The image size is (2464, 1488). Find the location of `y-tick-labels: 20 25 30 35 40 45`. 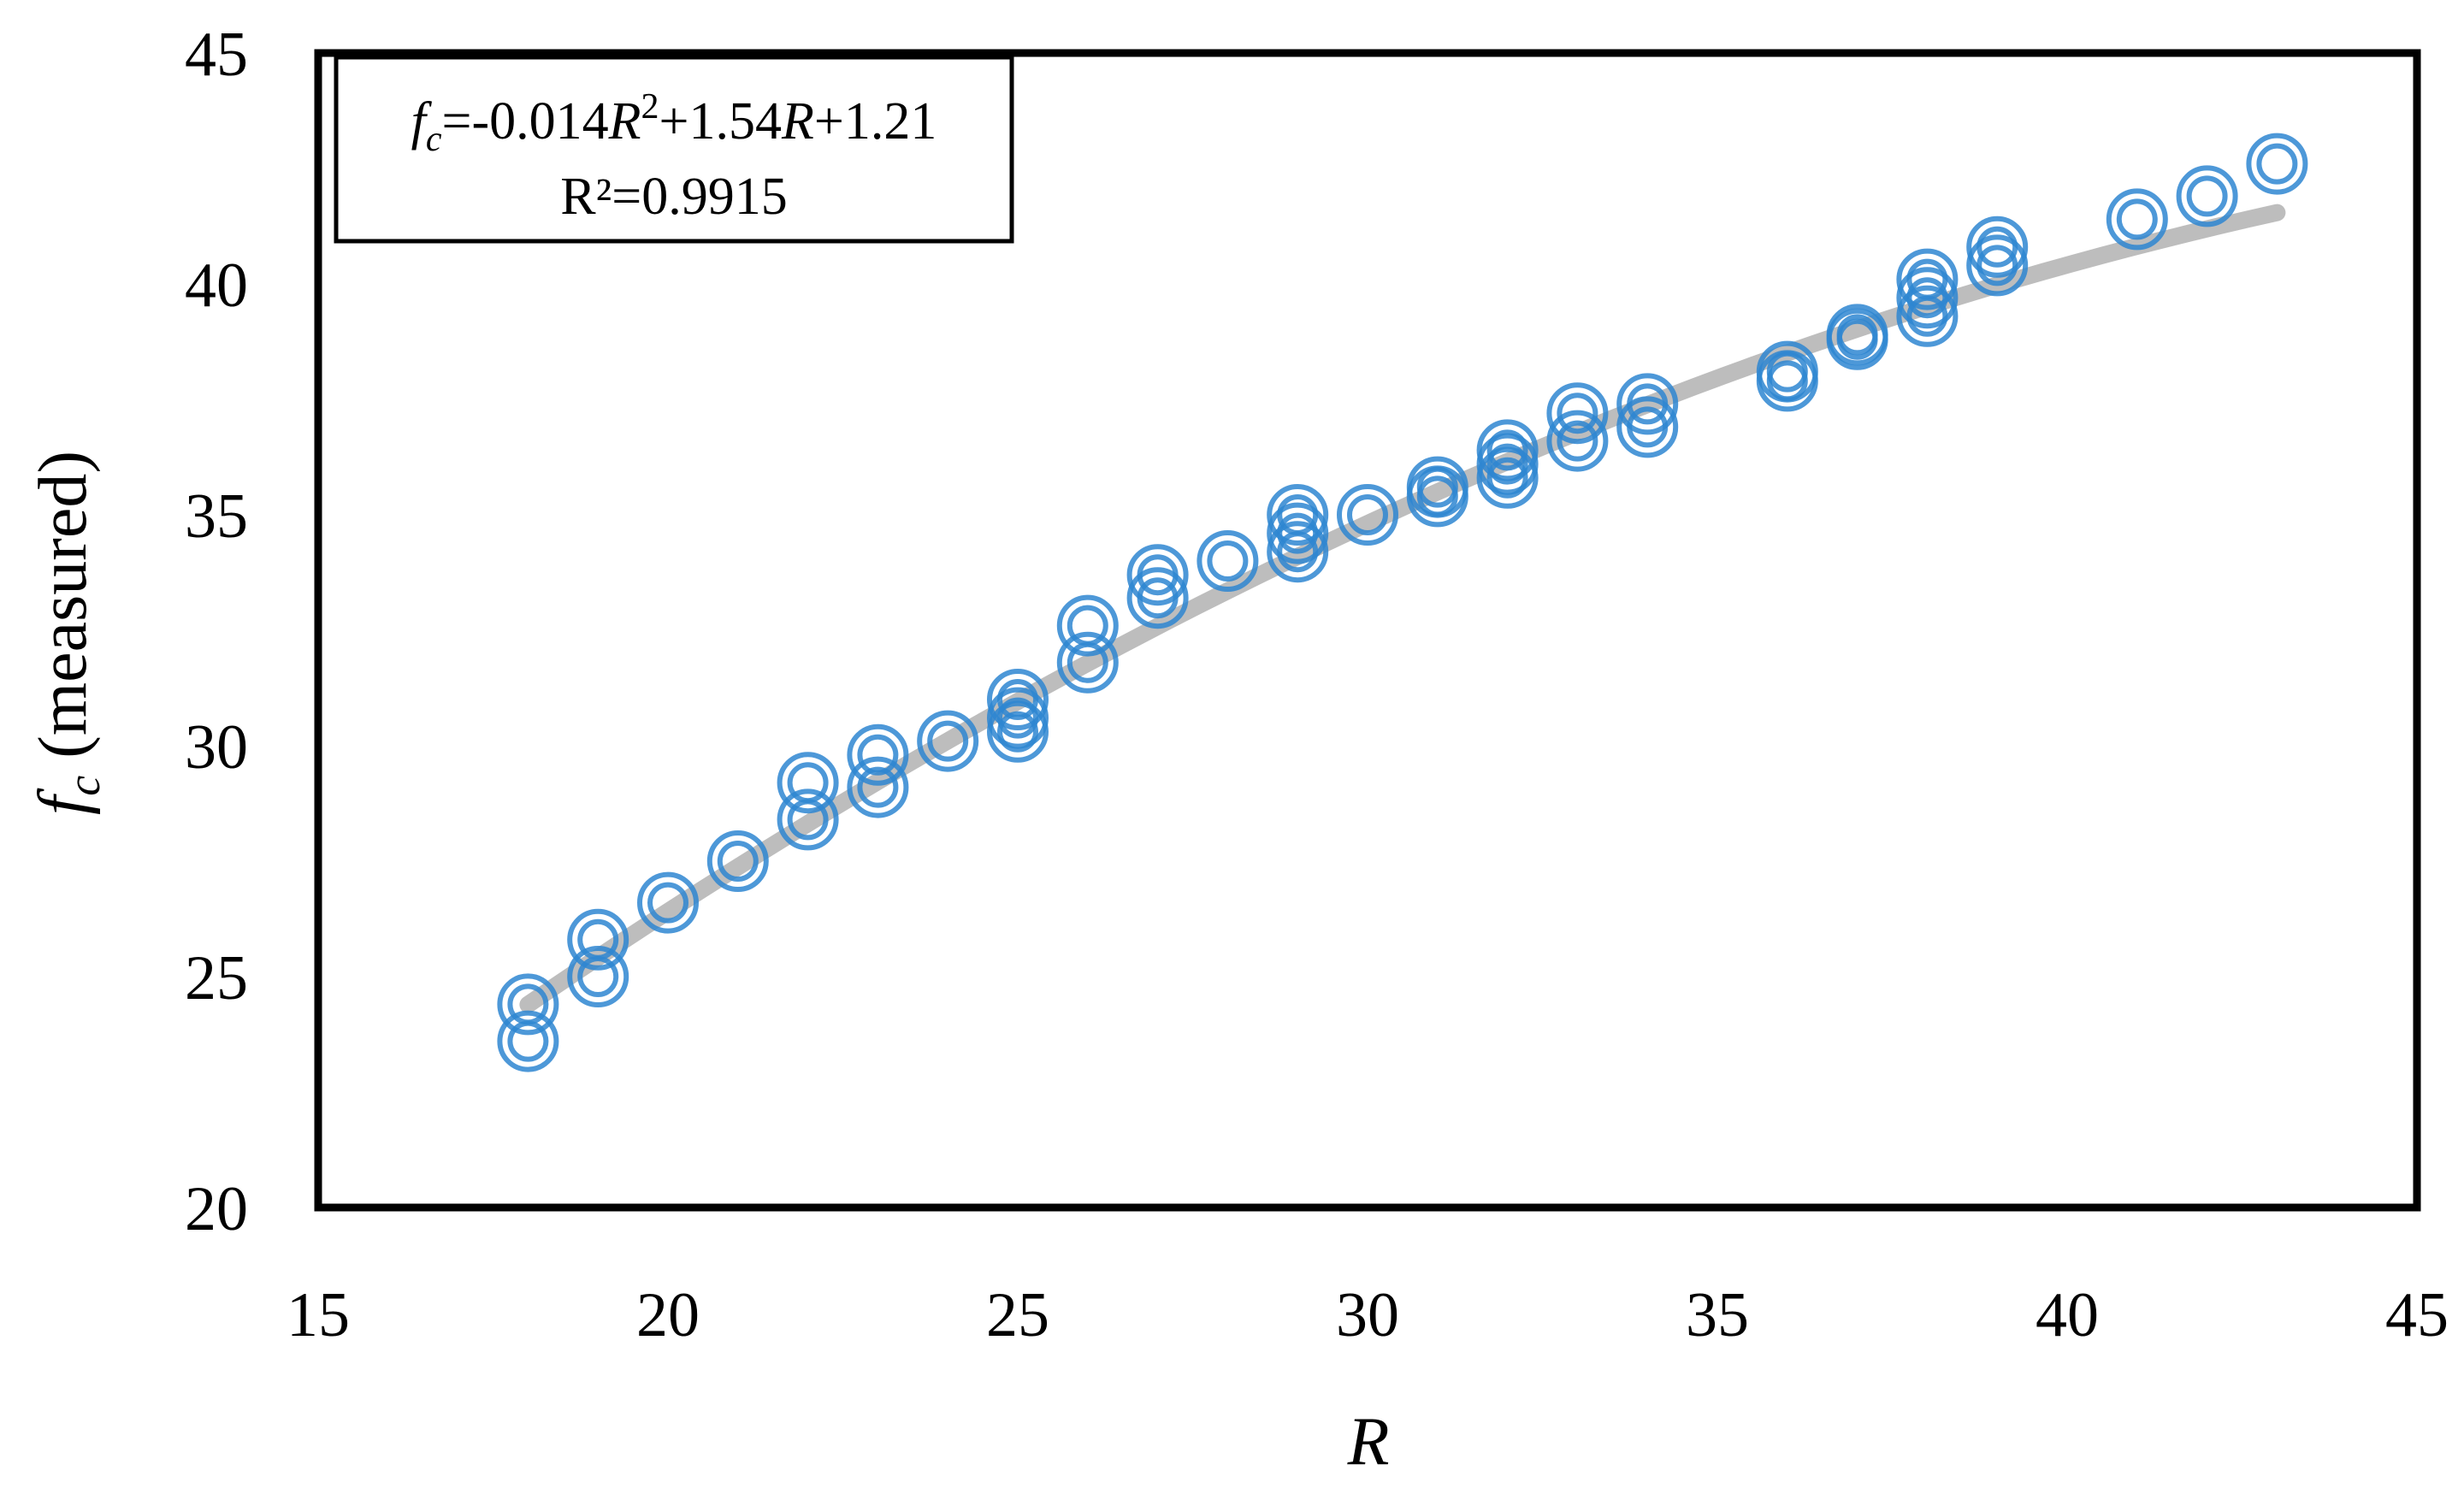

y-tick-labels: 20 25 30 35 40 45 is located at coordinates (216, 632).